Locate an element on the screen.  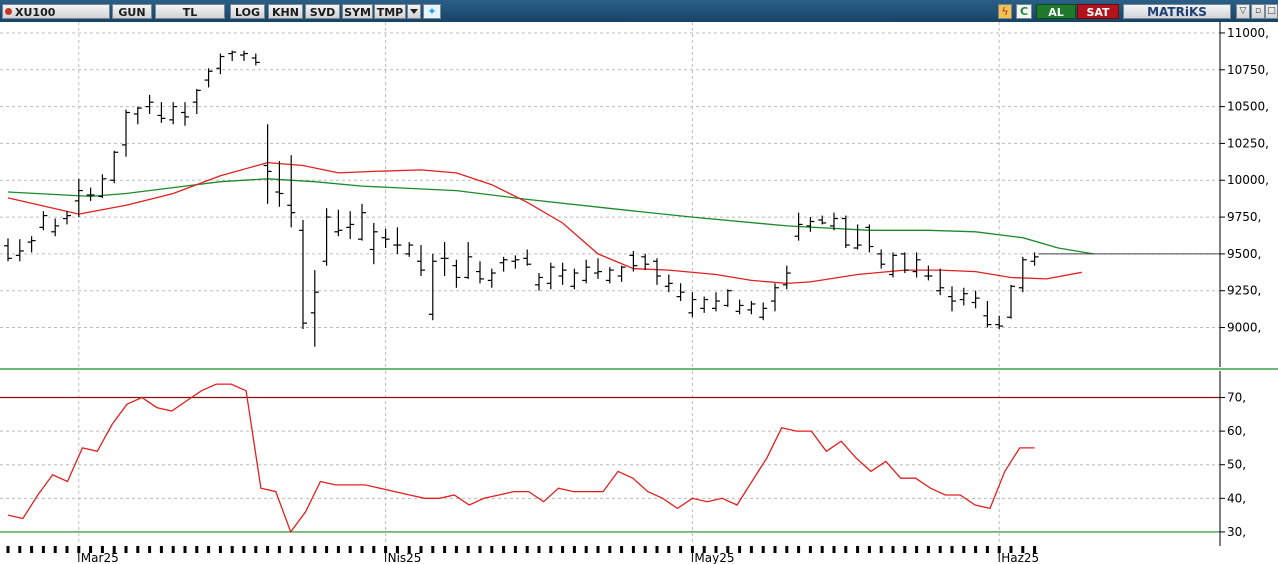
symbol-selector: XU100 is located at coordinates (56, 11).